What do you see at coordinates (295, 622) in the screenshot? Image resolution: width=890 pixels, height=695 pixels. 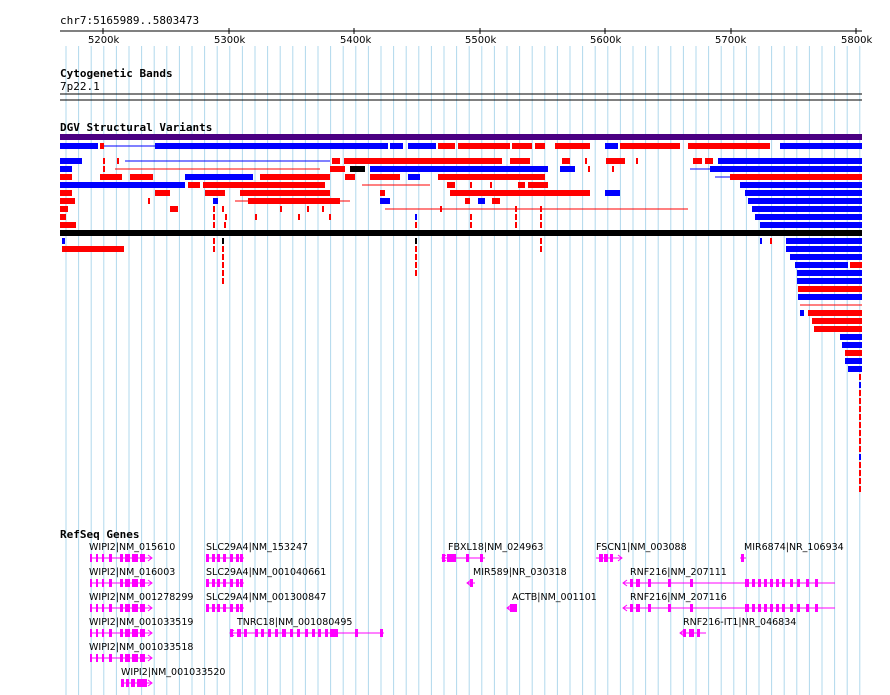 I see `gene-label: TNRC18|NM_001080495` at bounding box center [295, 622].